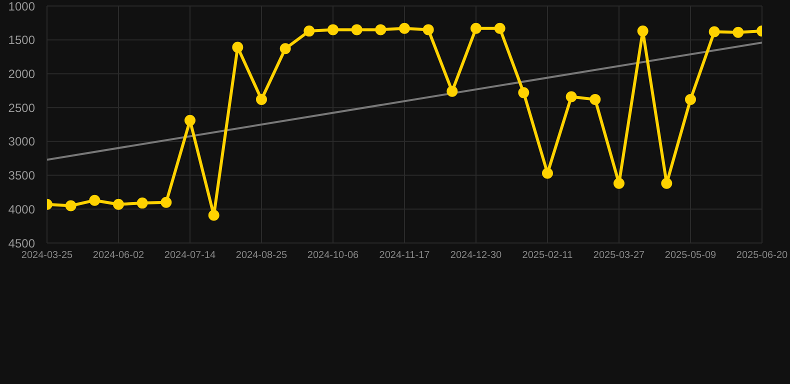 This screenshot has width=790, height=384. I want to click on x-tick-label: 2024-03-25, so click(47, 256).